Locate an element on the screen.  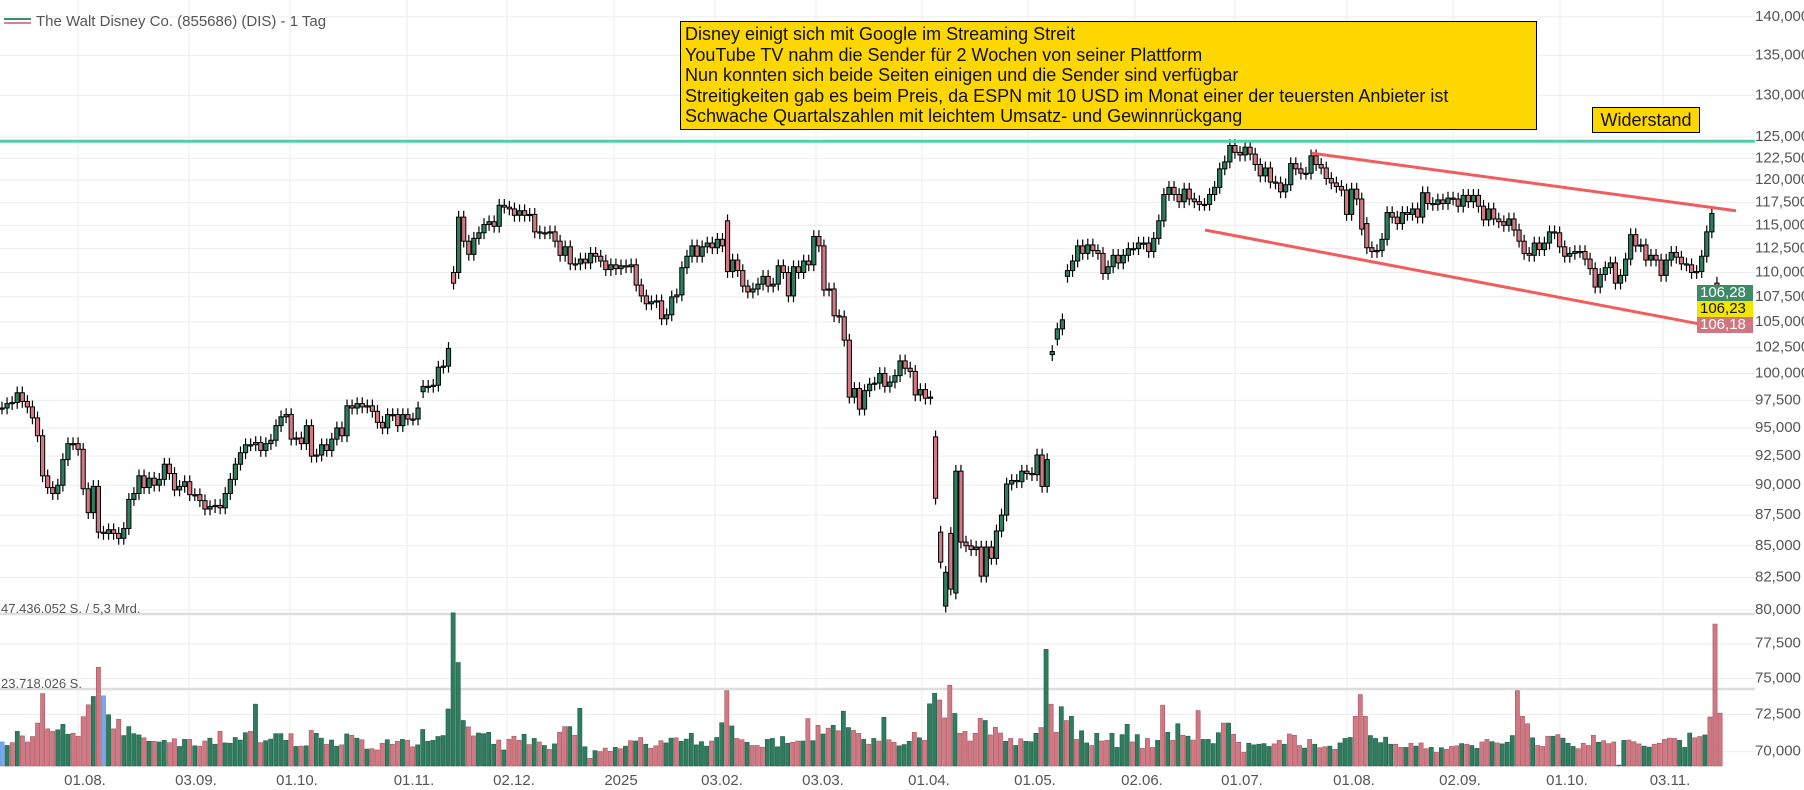
date-tick-label: 03.11. is located at coordinates (1670, 780).